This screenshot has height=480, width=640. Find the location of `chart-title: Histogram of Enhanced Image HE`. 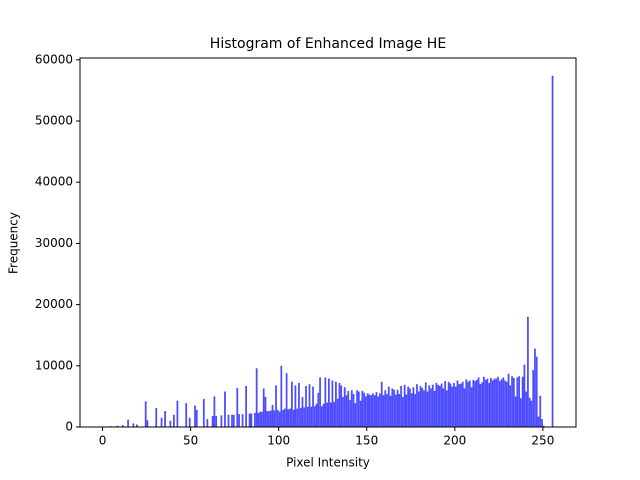

chart-title: Histogram of Enhanced Image HE is located at coordinates (328, 44).